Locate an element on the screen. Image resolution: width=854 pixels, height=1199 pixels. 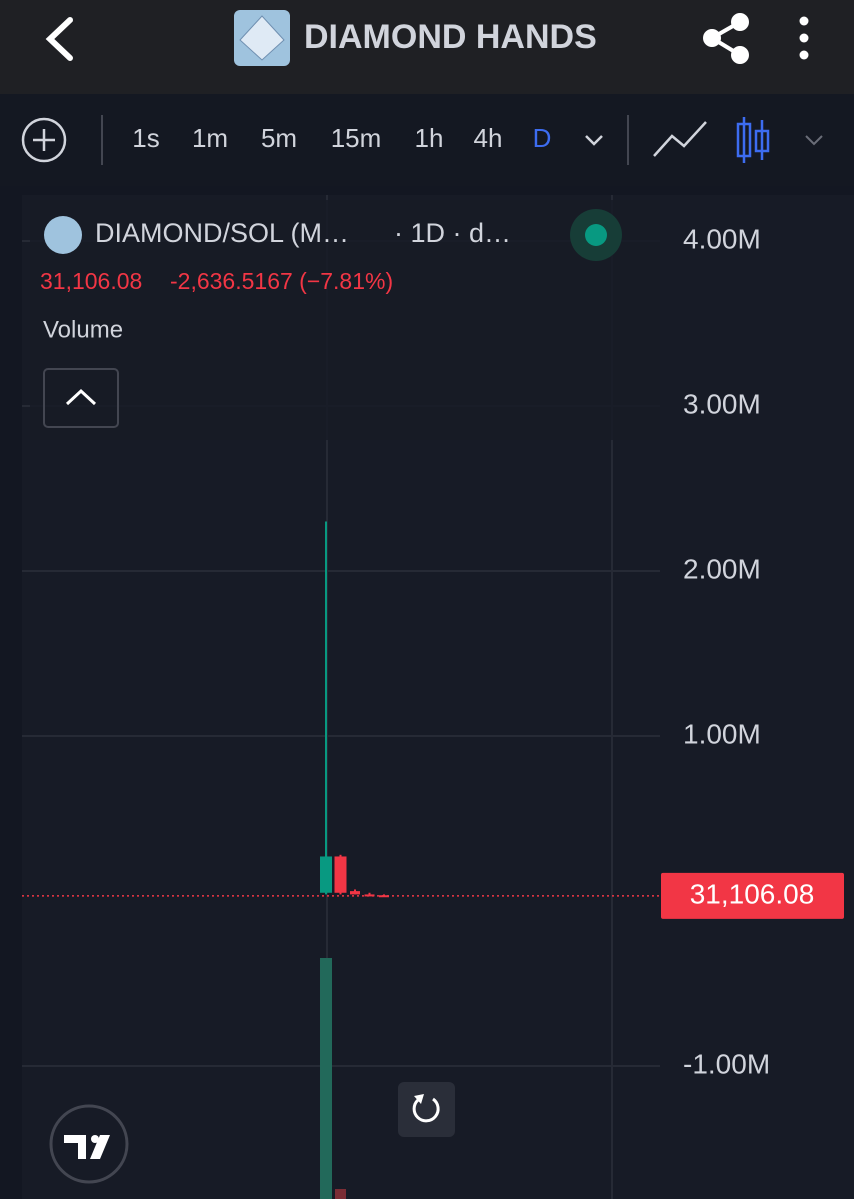
collapse-button is located at coordinates (81, 398).